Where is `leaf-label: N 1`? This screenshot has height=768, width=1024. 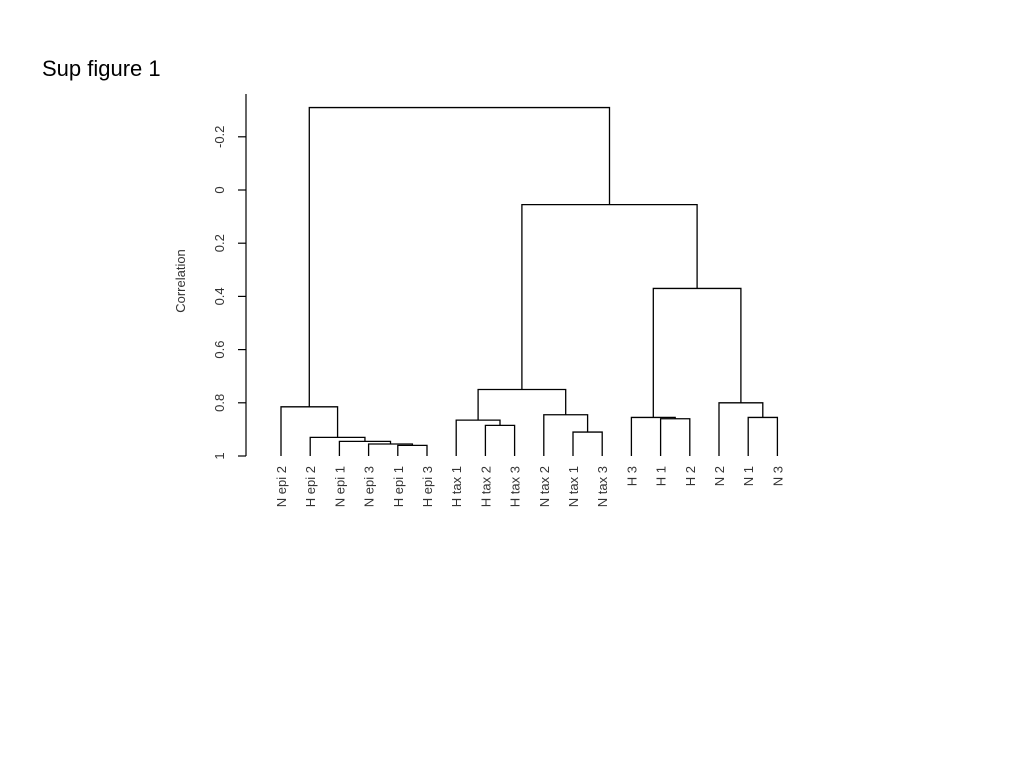 leaf-label: N 1 is located at coordinates (748, 476).